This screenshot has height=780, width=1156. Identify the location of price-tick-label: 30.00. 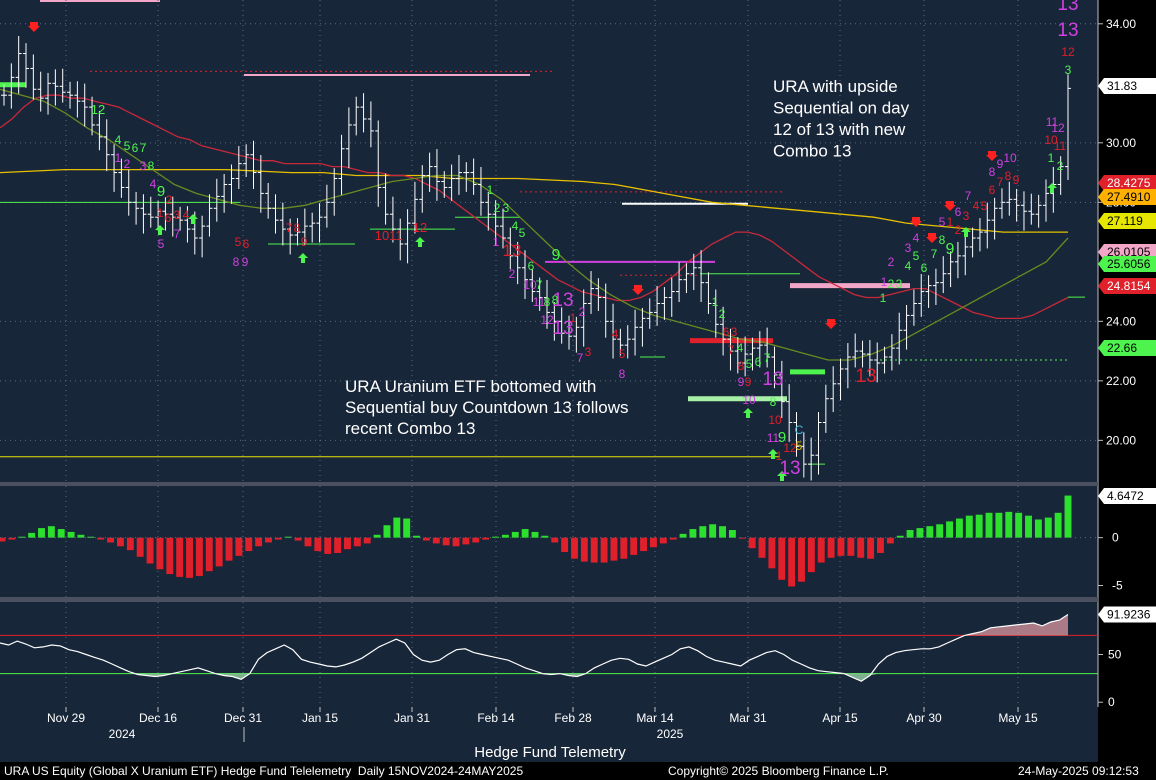
(1121, 143).